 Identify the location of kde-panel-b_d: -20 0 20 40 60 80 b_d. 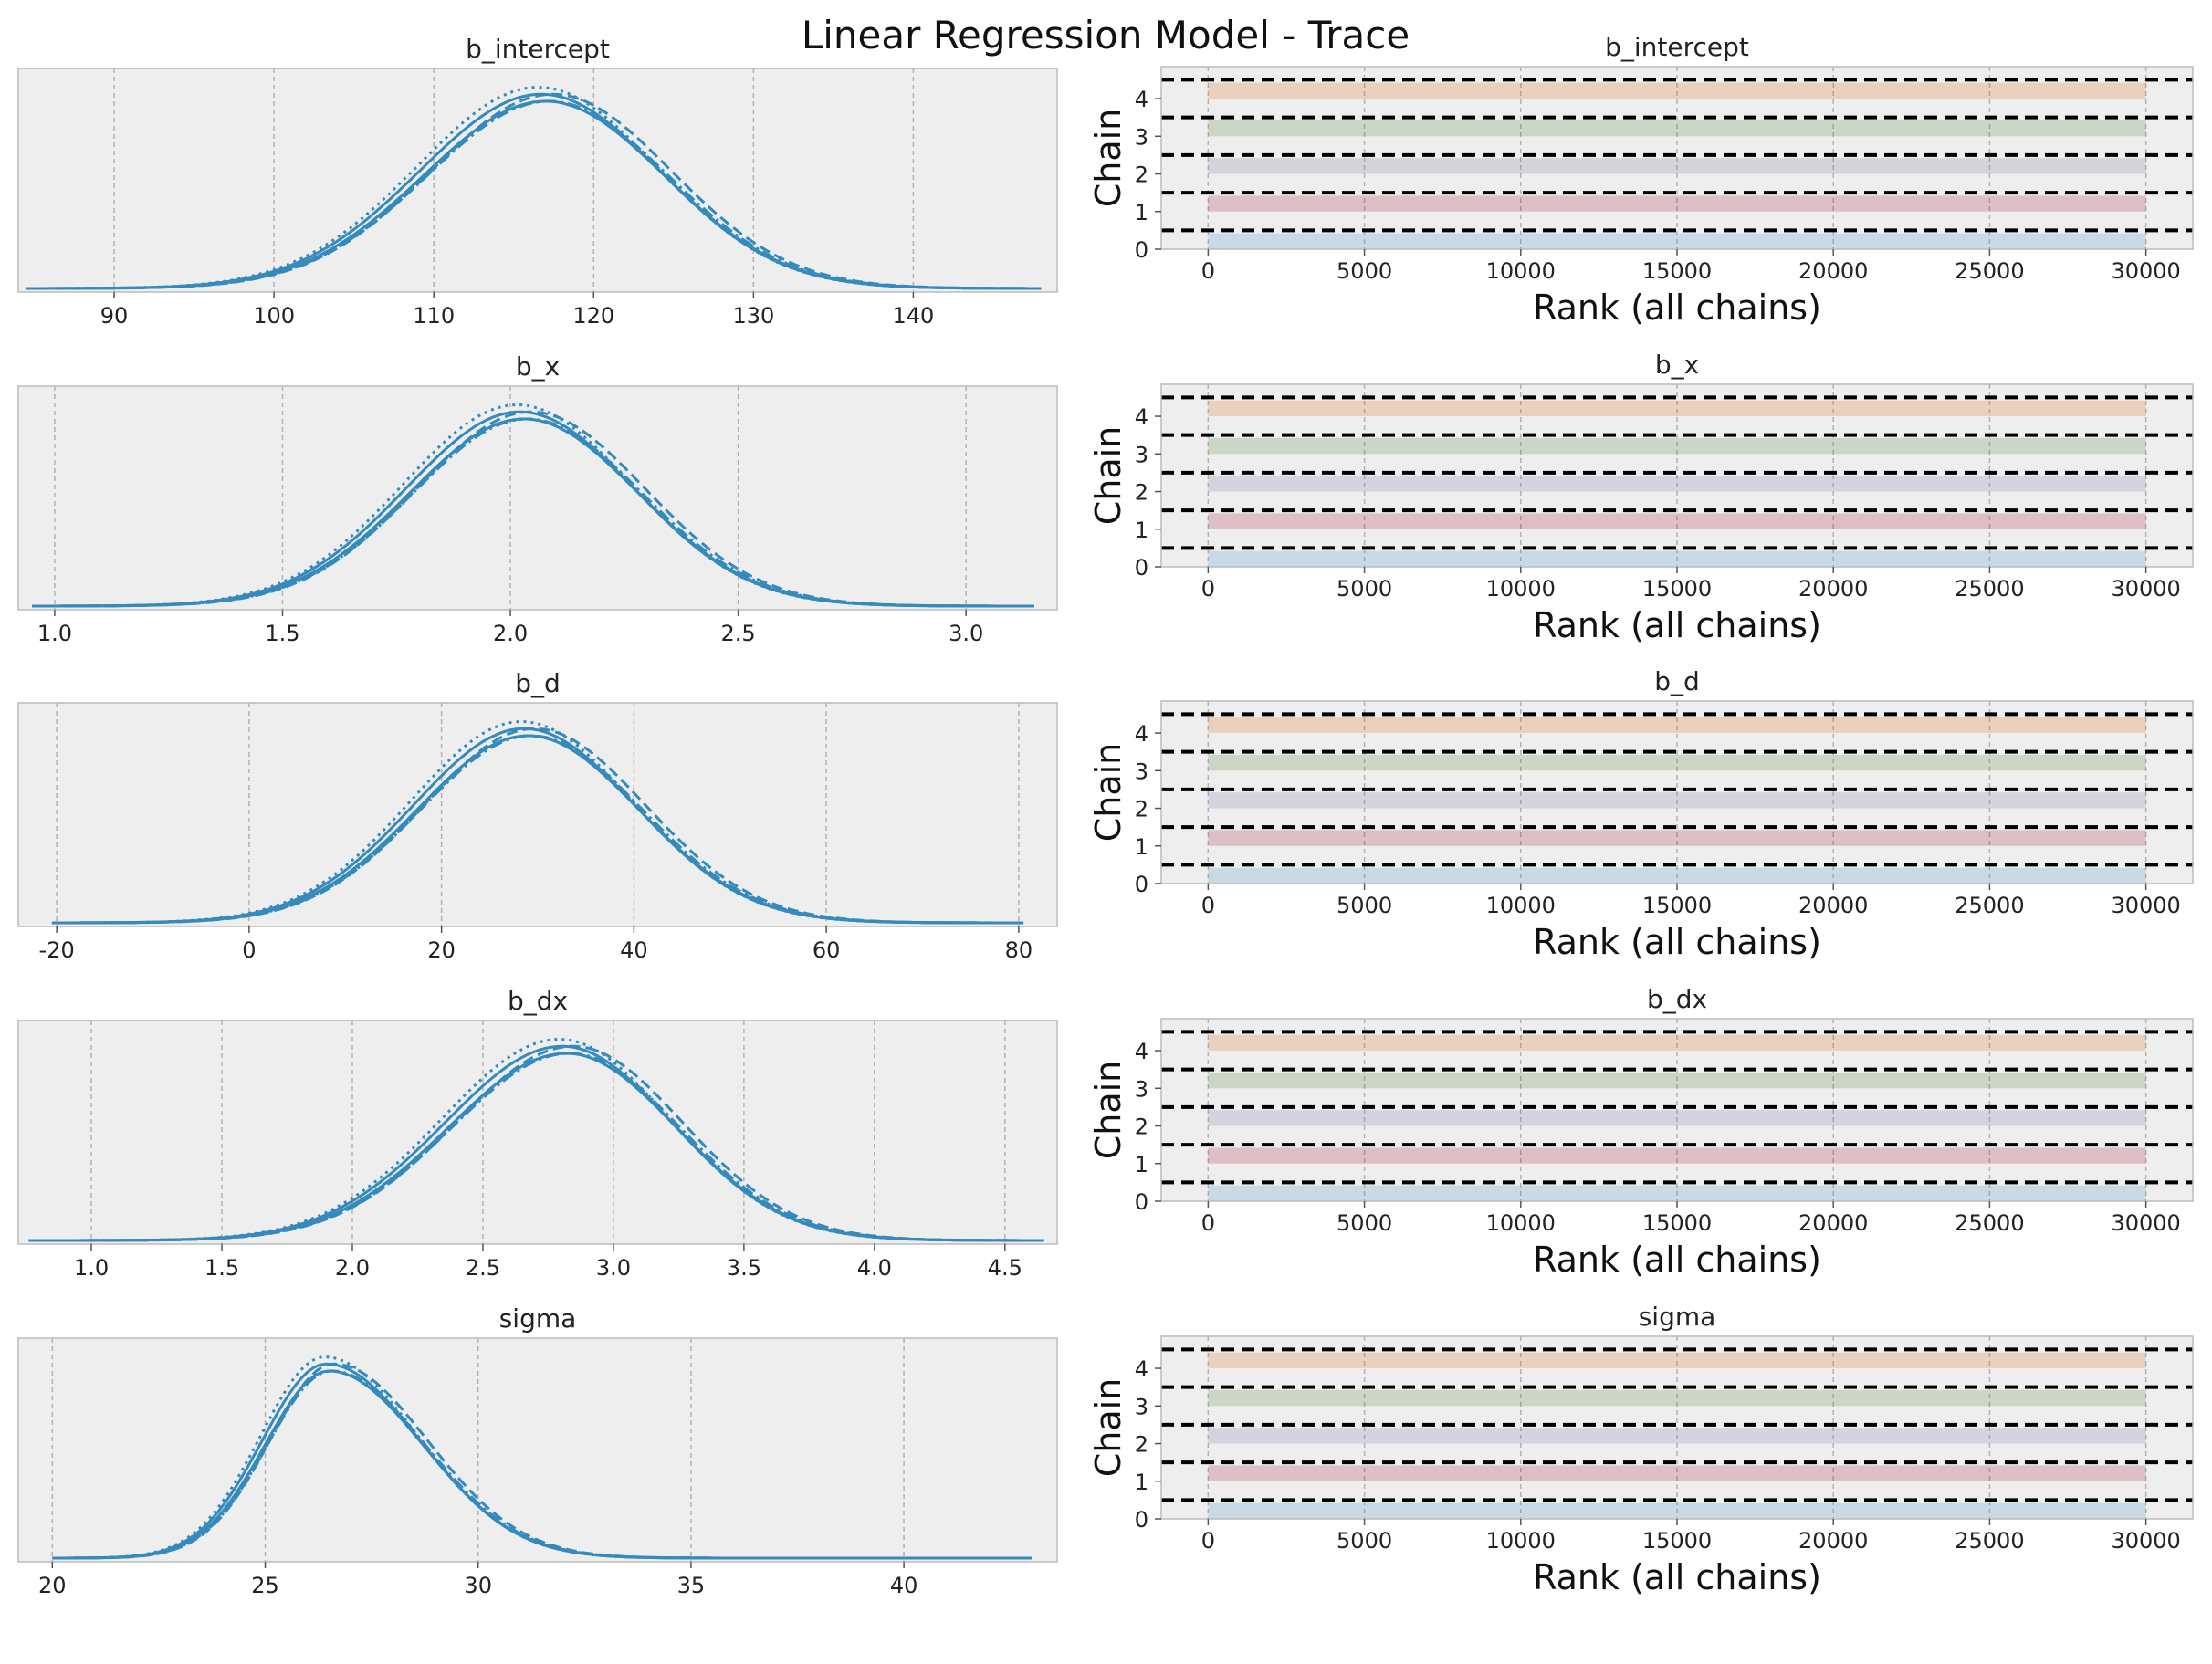
(537, 815).